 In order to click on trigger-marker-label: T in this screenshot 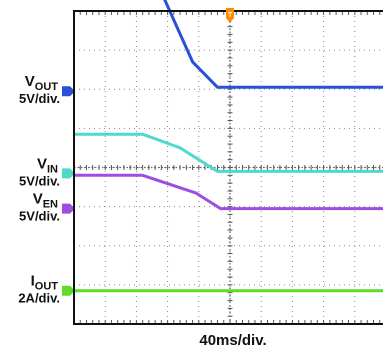, I will do `click(230, 15)`.